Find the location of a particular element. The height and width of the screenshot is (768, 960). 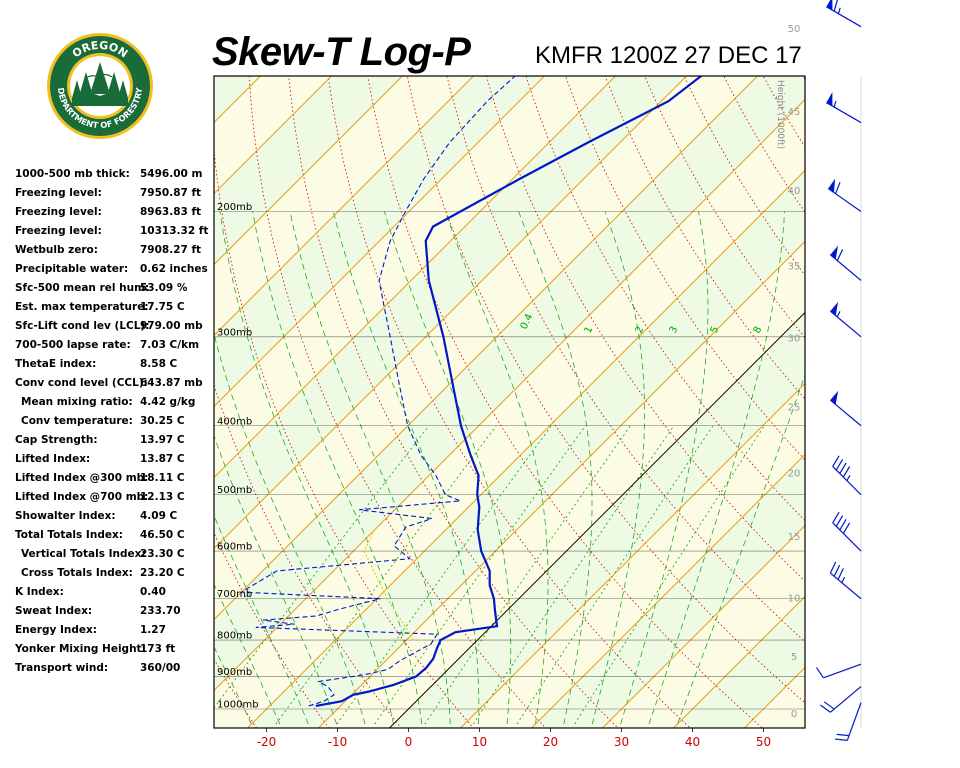

index-value: 12.13 C is located at coordinates (162, 497).